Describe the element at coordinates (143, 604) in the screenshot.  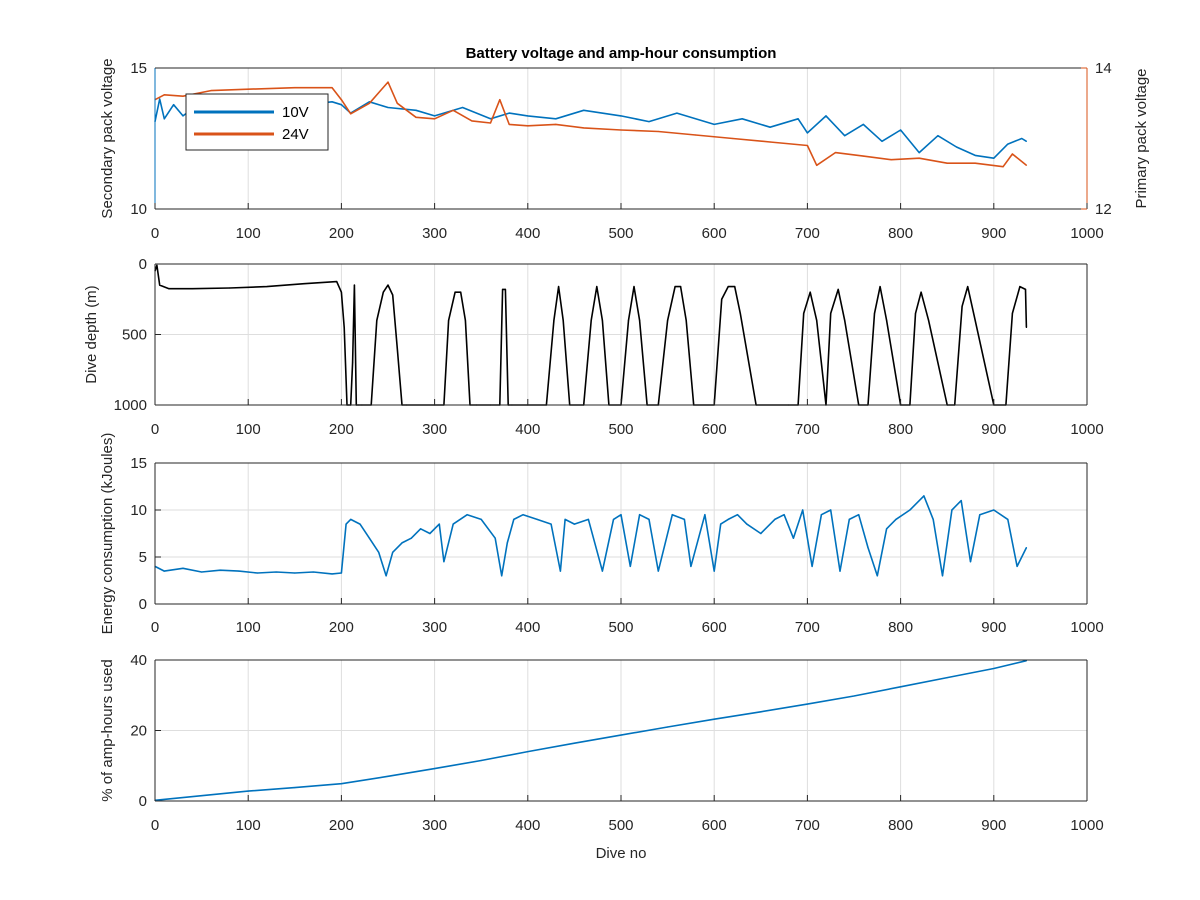
I see `y-tick-label: 0` at that location.